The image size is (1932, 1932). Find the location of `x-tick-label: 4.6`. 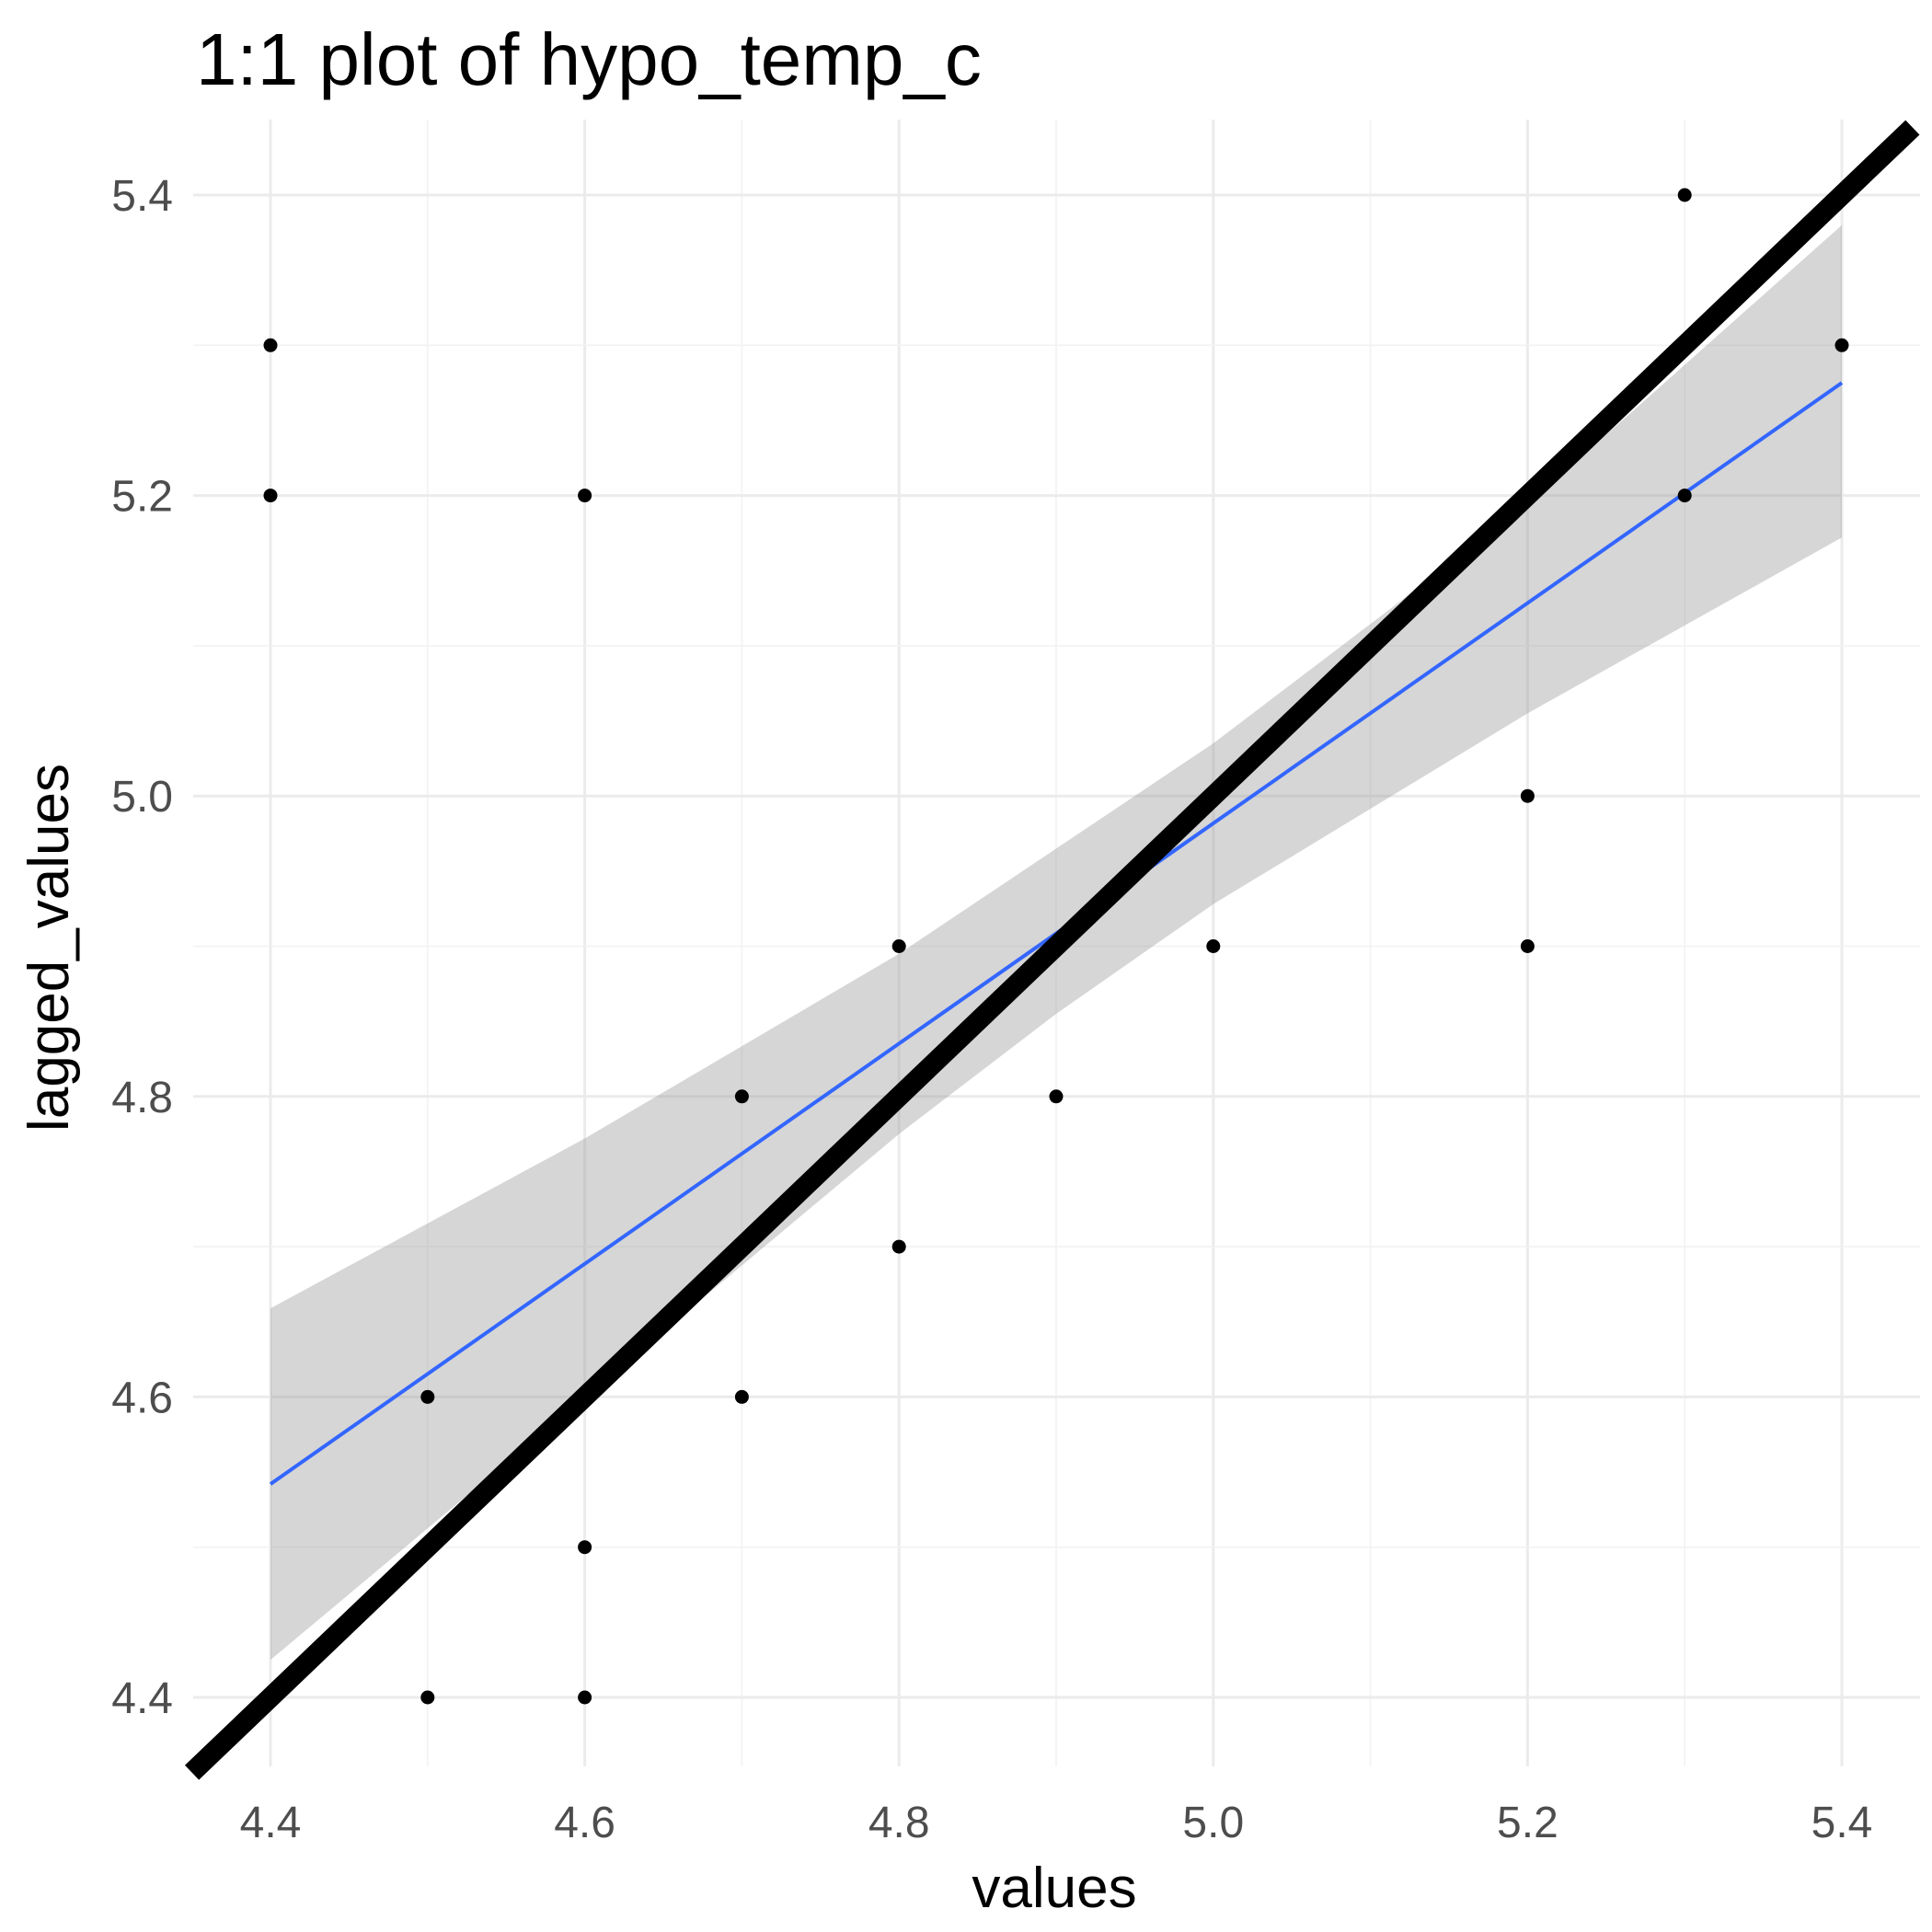

x-tick-label: 4.6 is located at coordinates (584, 1823).